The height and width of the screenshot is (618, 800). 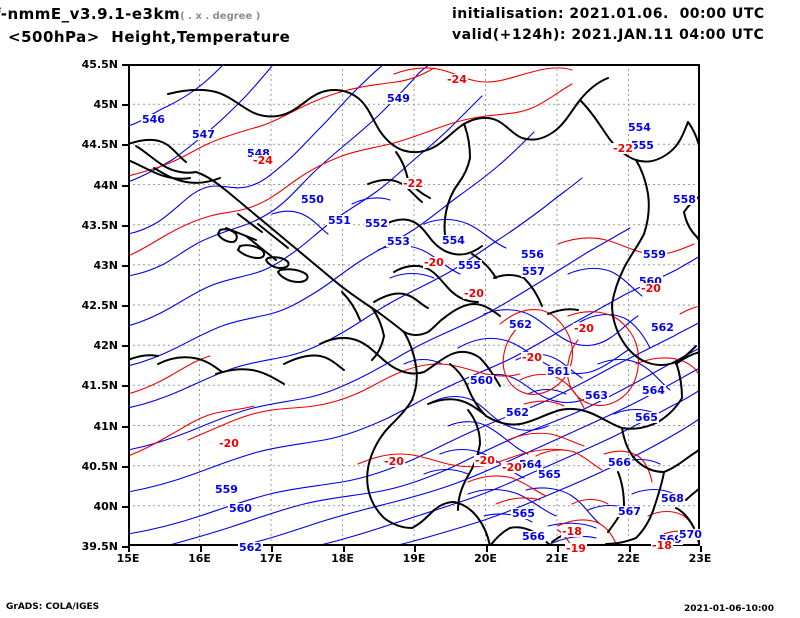 What do you see at coordinates (99, 305) in the screenshot?
I see `y-axis-tick-label: 42.5N` at bounding box center [99, 305].